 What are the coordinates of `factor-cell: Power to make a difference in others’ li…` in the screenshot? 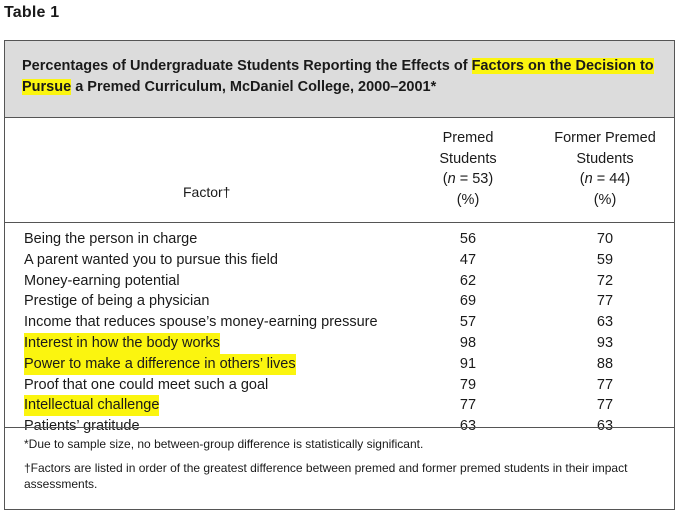 It's located at (160, 364).